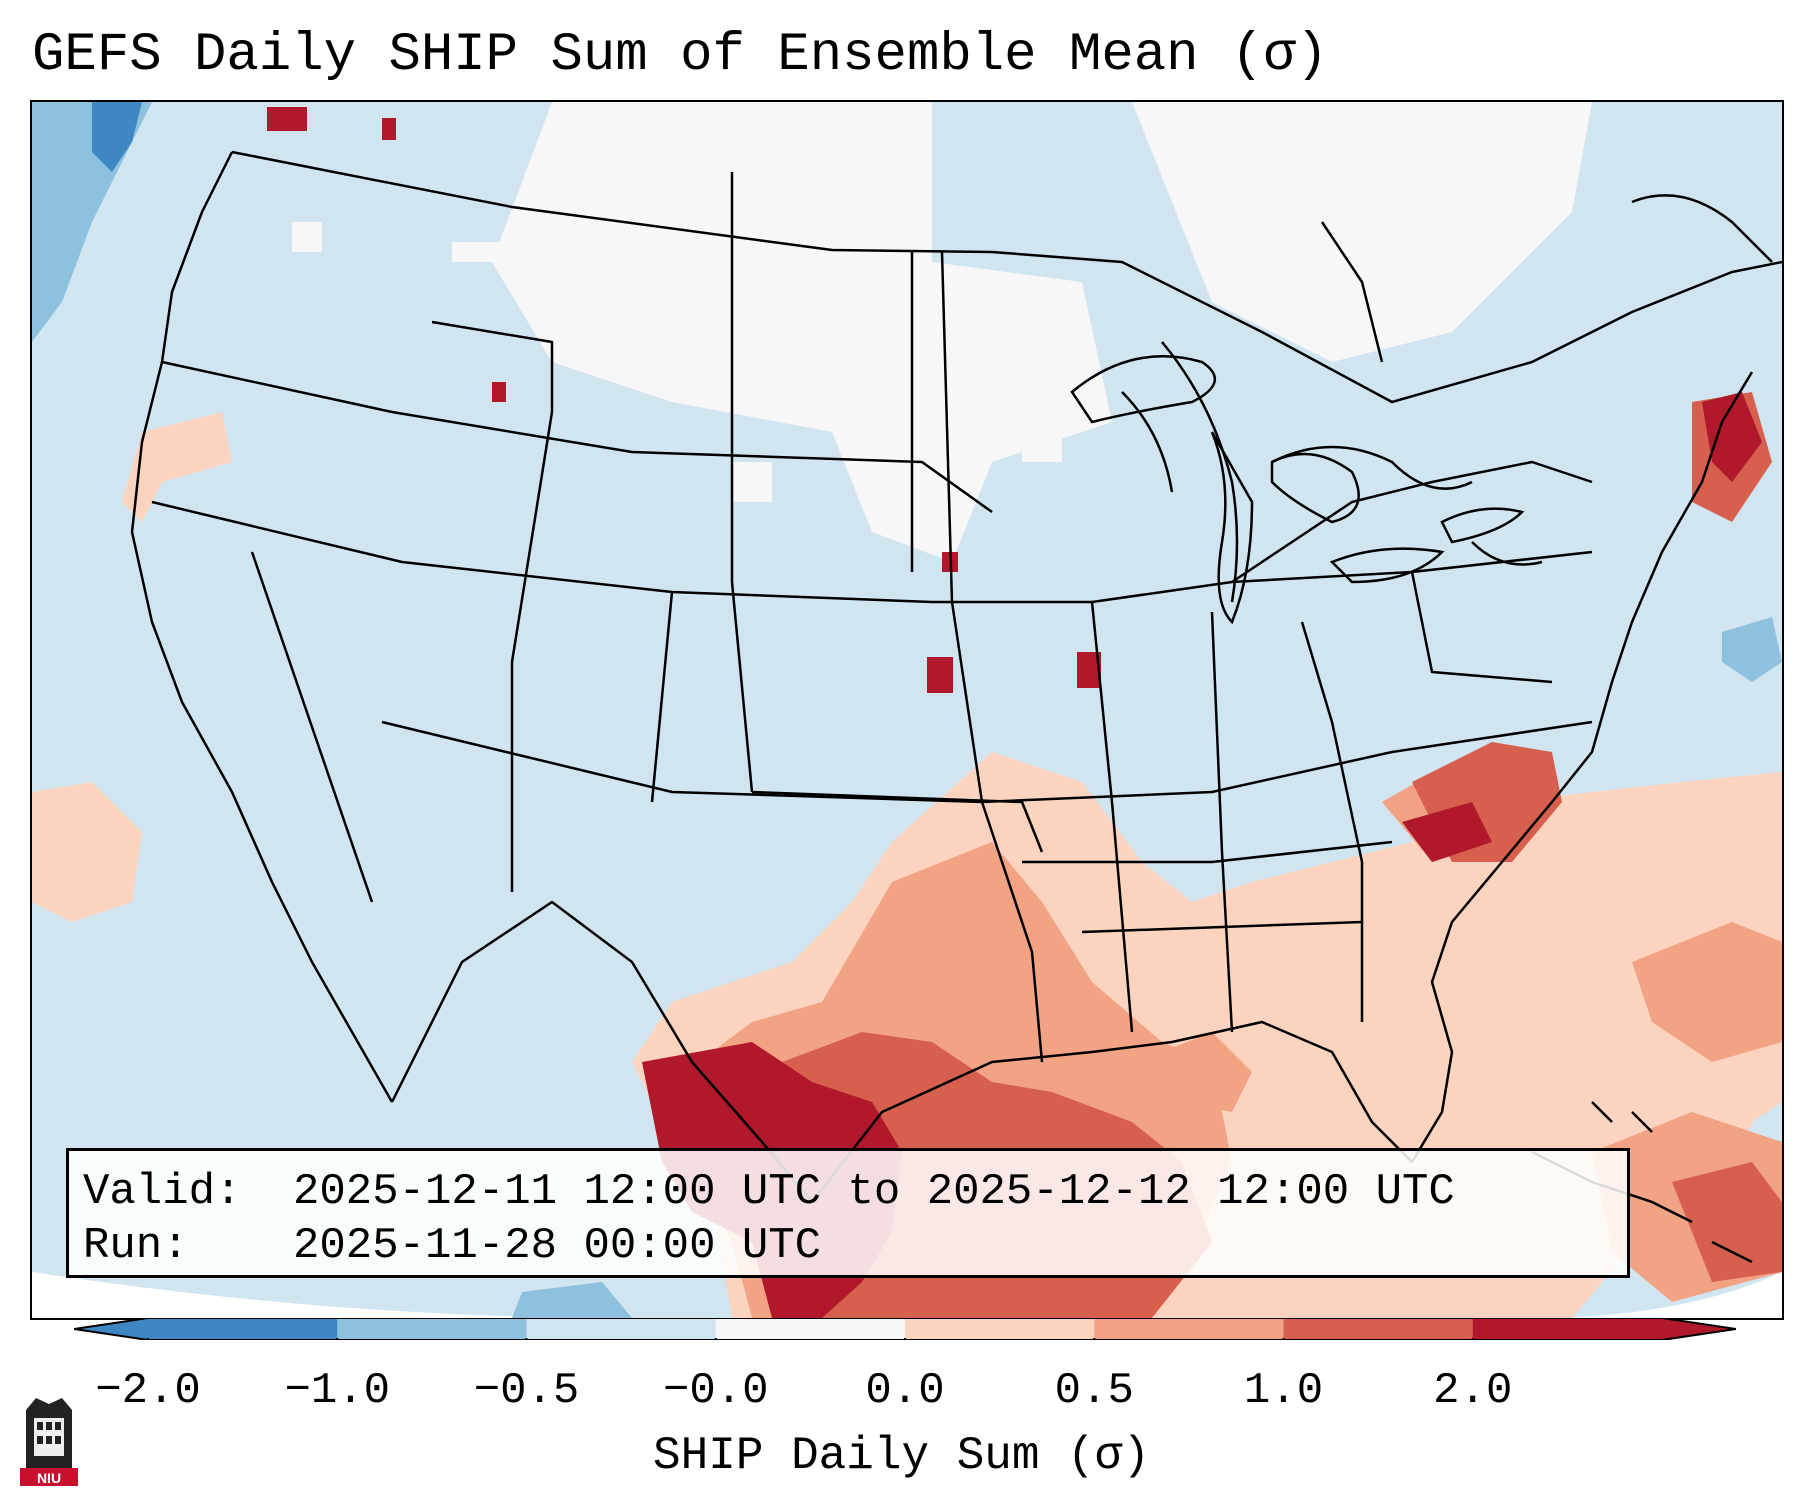  I want to click on colorbar, so click(905, 1329).